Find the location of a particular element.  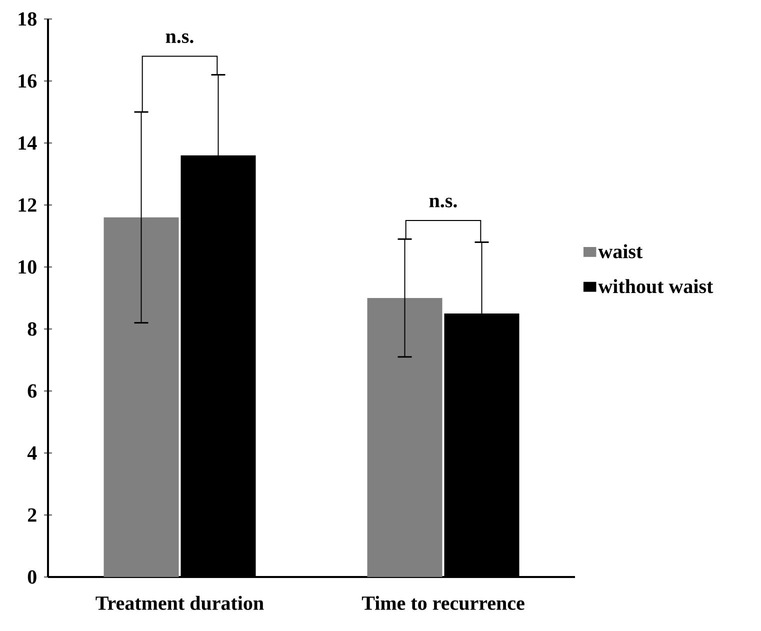

legend-label: waist is located at coordinates (620, 251).